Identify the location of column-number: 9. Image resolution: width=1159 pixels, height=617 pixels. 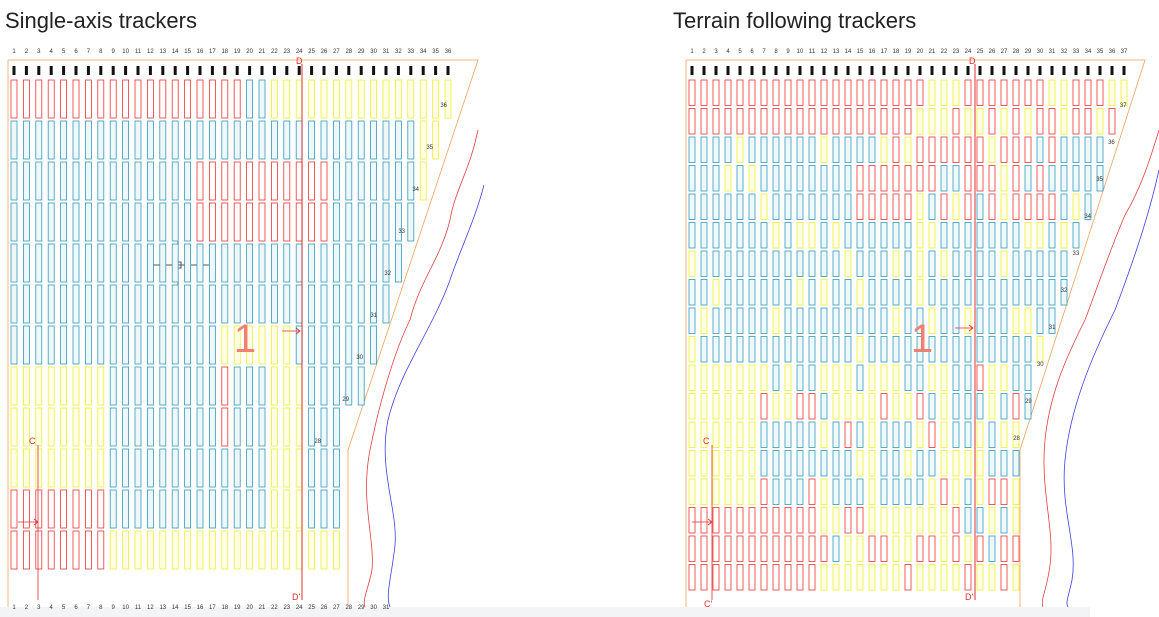
(114, 52).